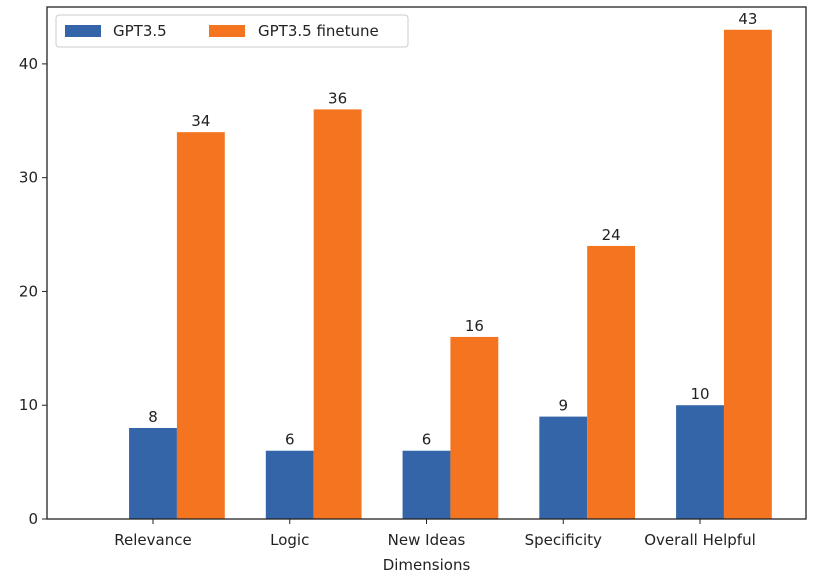 The width and height of the screenshot is (813, 576). What do you see at coordinates (563, 467) in the screenshot?
I see `bar-gpt3-5-specificity` at bounding box center [563, 467].